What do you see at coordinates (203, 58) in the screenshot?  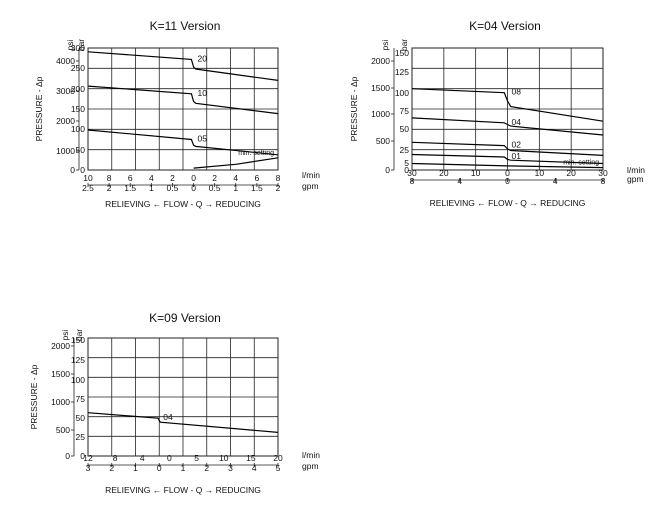 I see `series-label: 20` at bounding box center [203, 58].